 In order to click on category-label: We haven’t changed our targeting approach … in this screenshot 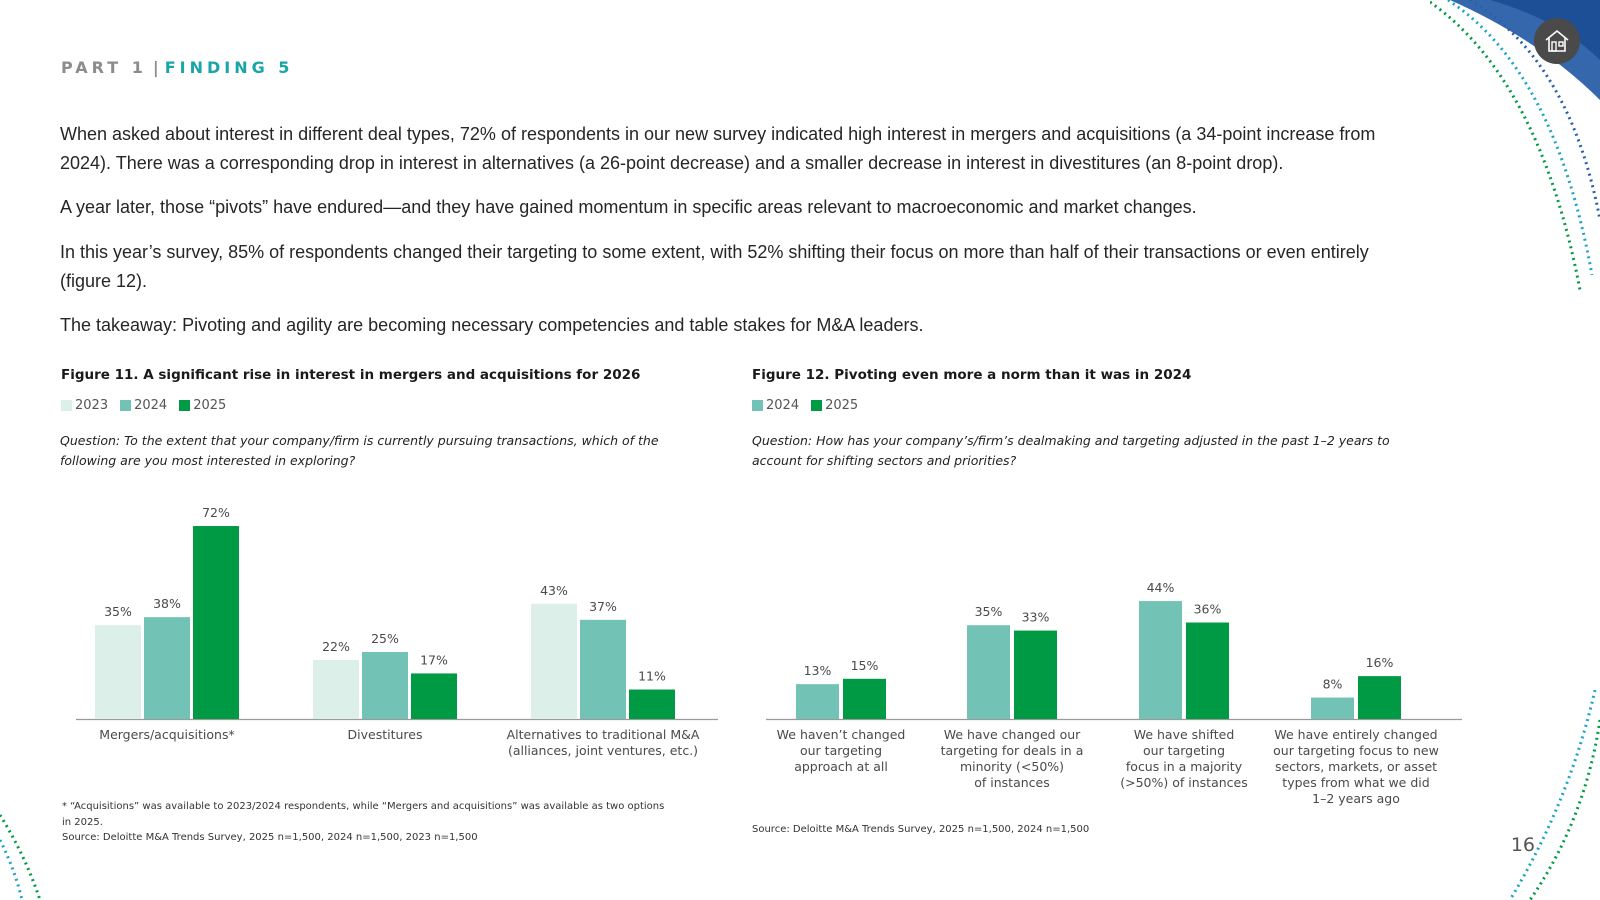, I will do `click(841, 750)`.